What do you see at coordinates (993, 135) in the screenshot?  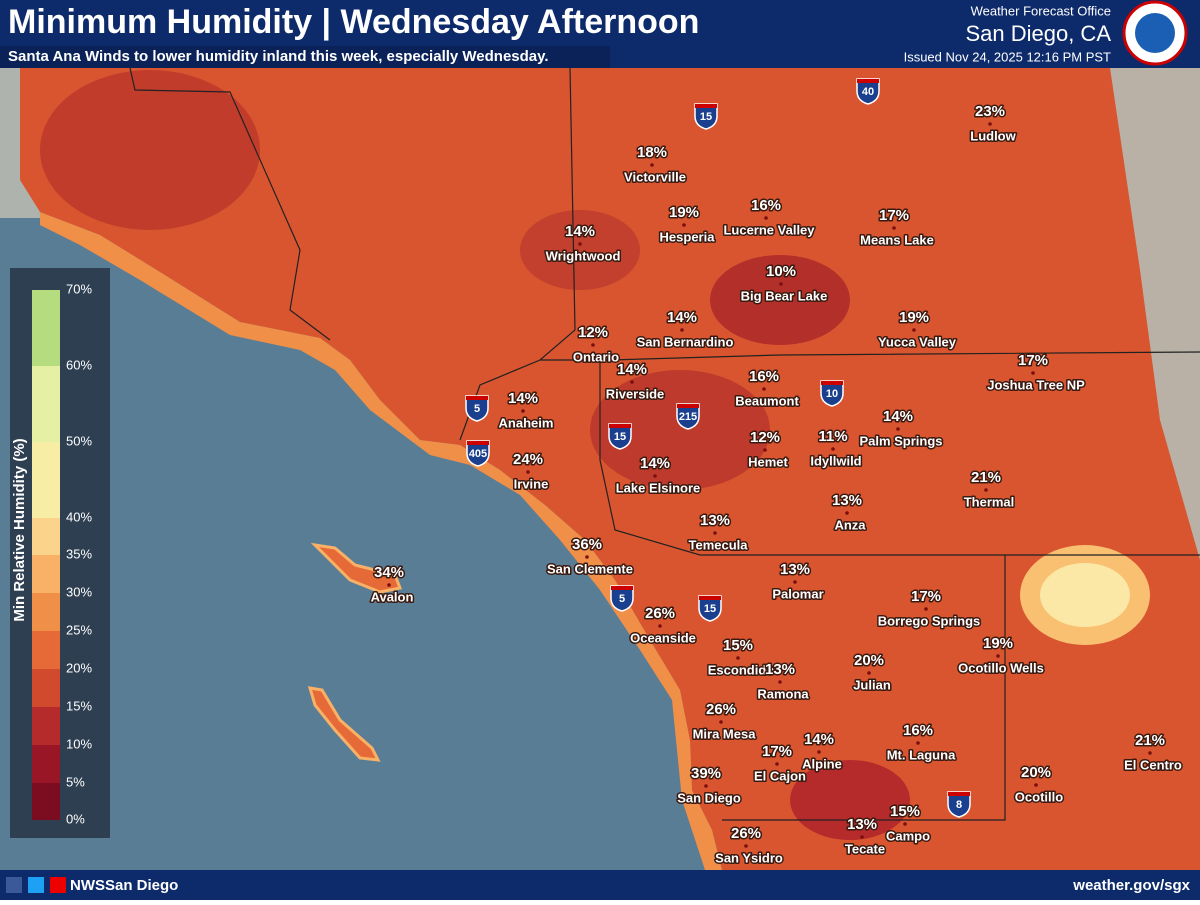 I see `city-name: Ludlow` at bounding box center [993, 135].